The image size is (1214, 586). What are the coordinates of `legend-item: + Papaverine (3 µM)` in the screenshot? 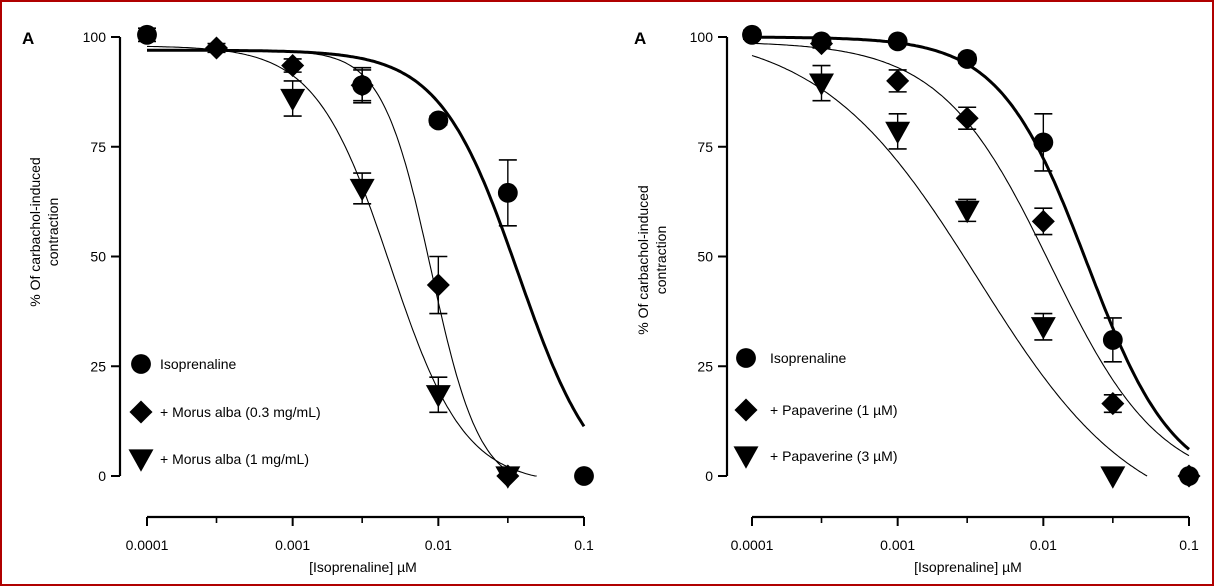 It's located at (815, 457).